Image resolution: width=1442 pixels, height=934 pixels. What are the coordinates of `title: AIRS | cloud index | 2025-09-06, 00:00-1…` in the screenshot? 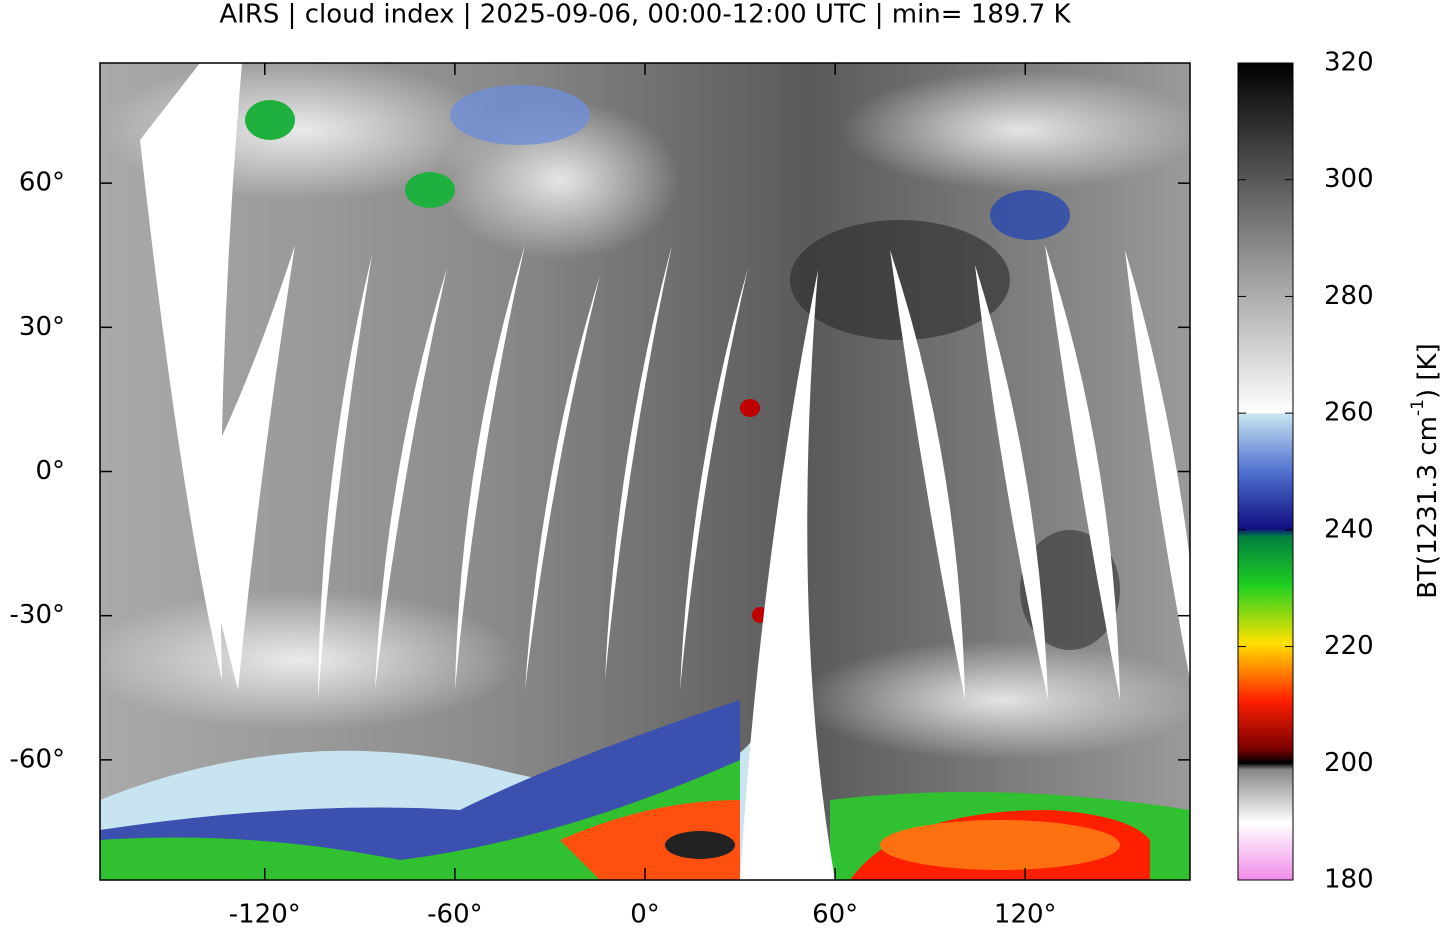 It's located at (645, 15).